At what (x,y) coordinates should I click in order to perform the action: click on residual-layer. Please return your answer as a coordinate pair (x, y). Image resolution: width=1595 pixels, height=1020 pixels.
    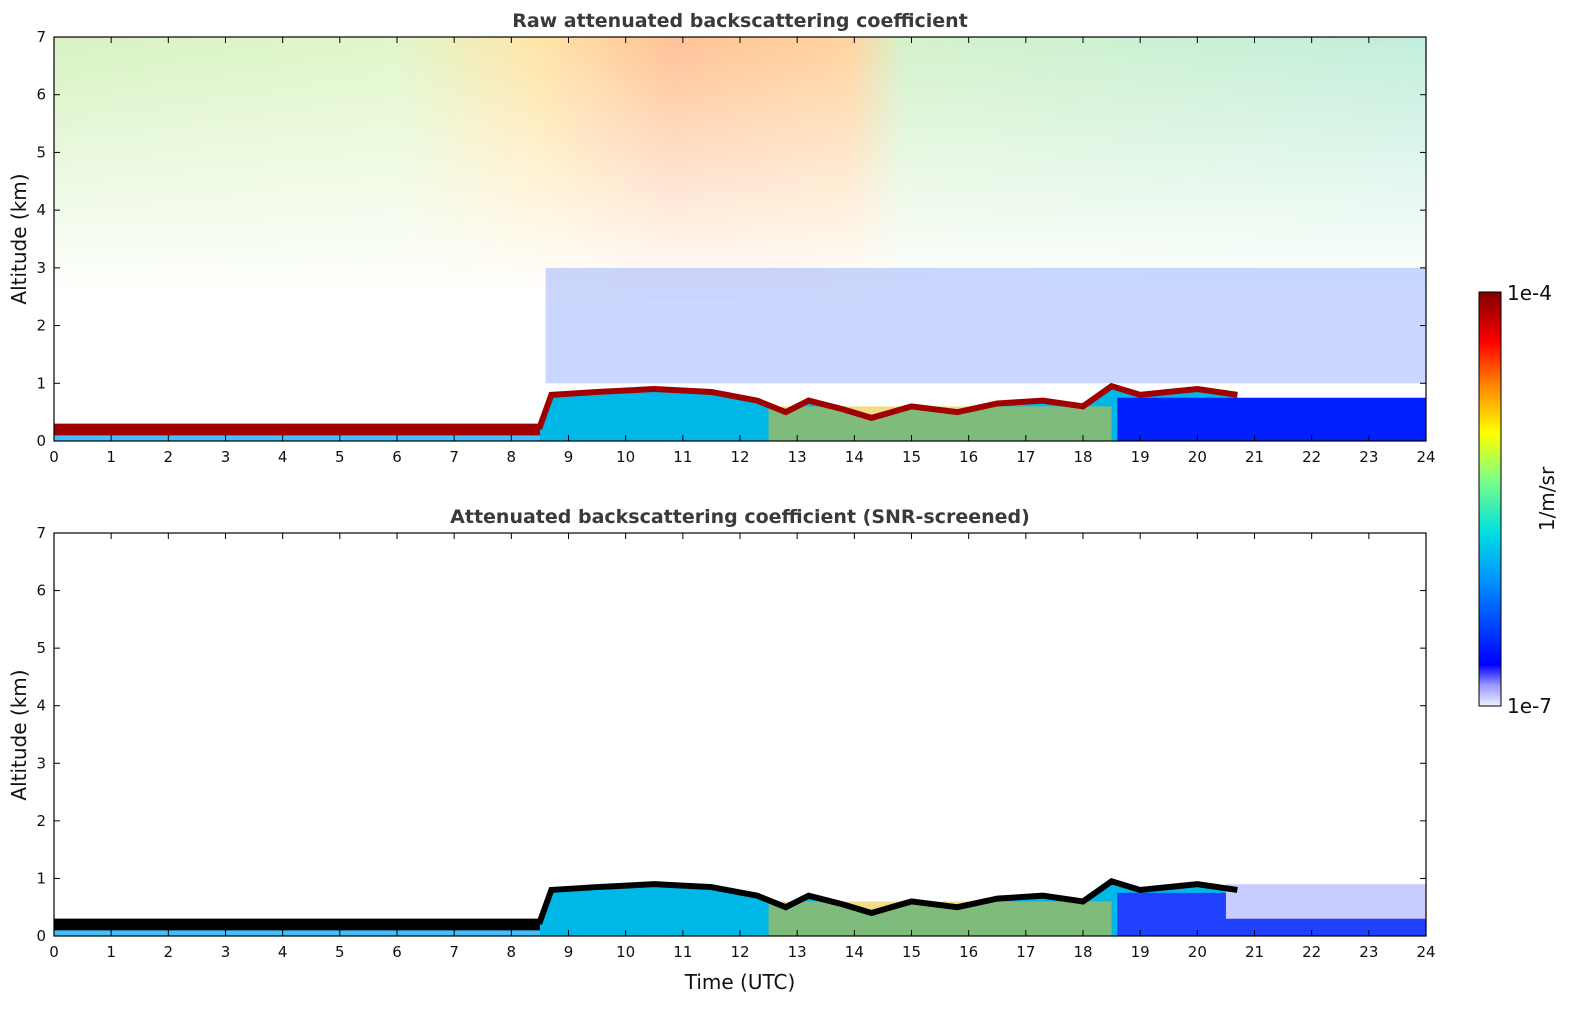
    Looking at the image, I should click on (1271, 419).